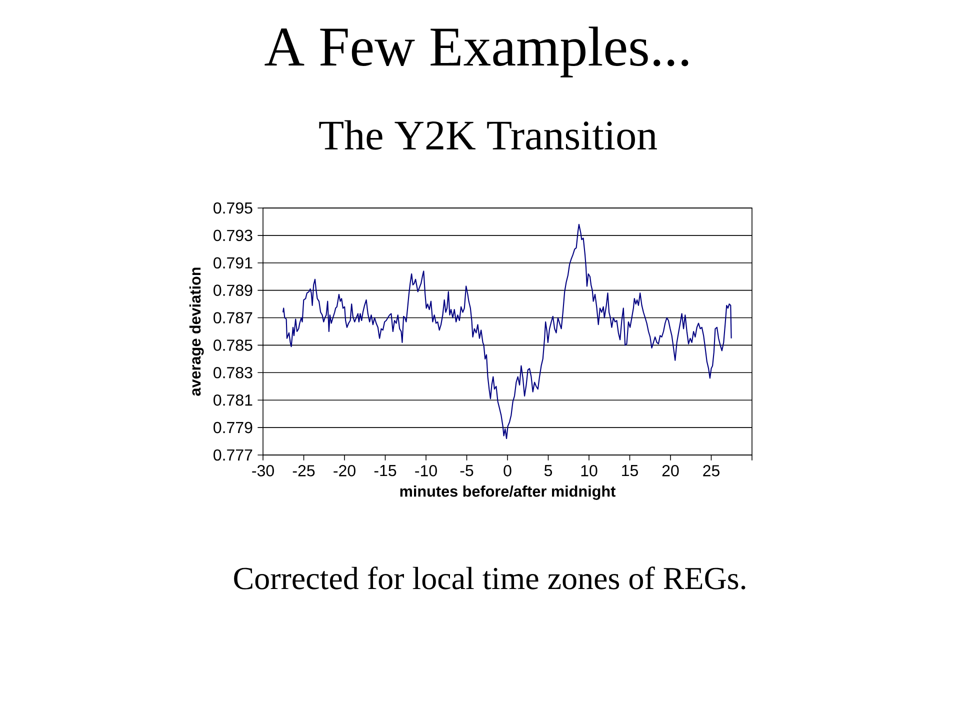 The image size is (960, 720). What do you see at coordinates (488, 135) in the screenshot?
I see `chart-subtitle: The Y2K Transition` at bounding box center [488, 135].